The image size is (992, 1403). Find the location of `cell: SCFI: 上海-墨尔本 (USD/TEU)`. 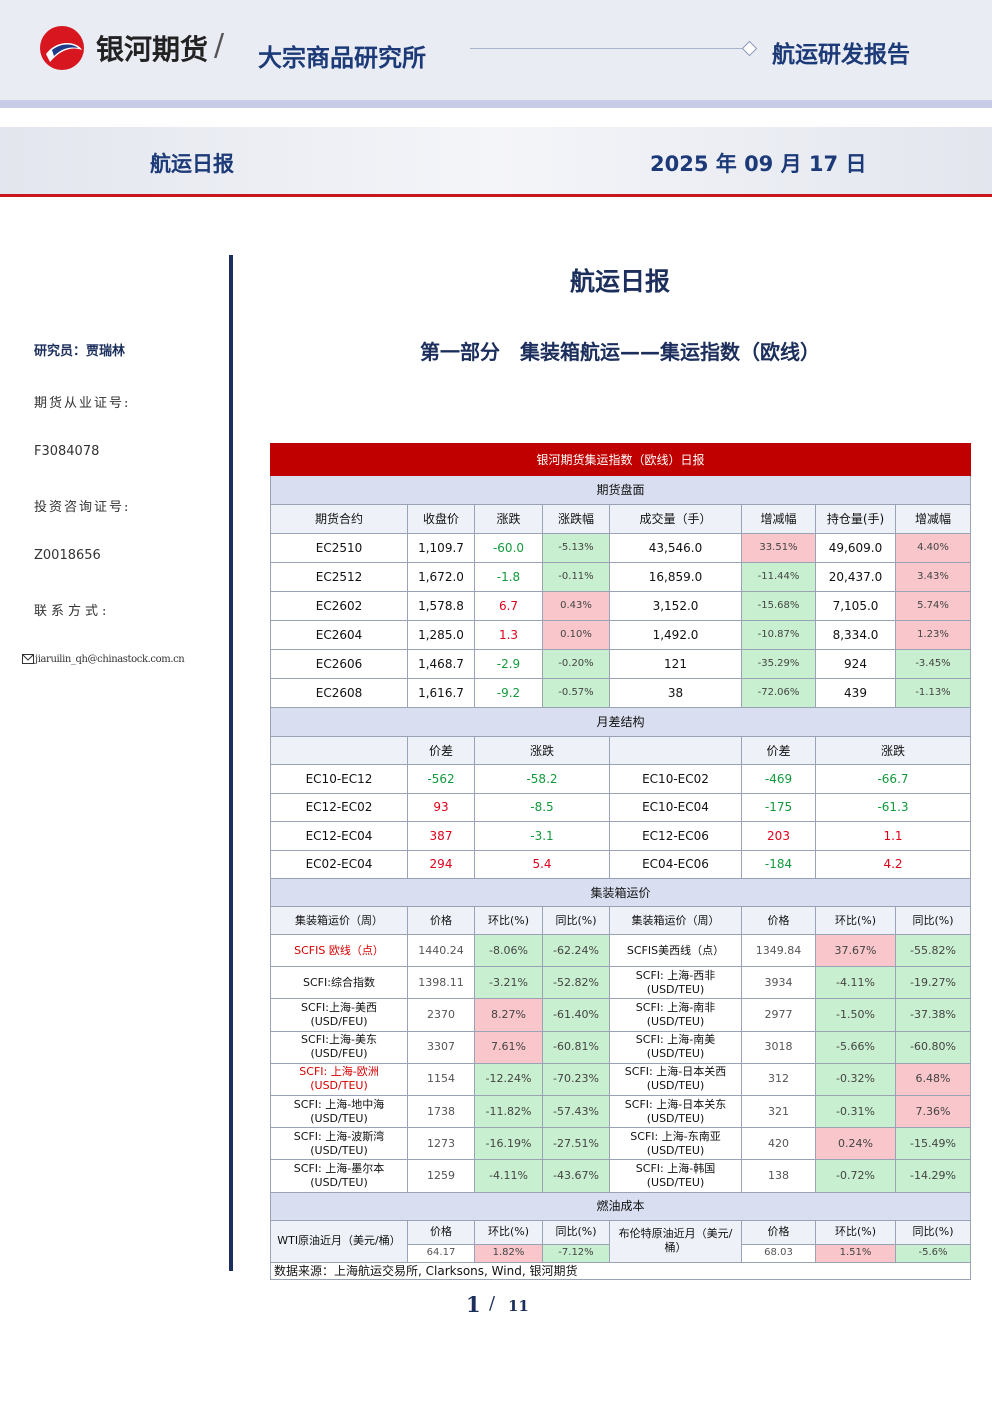

cell: SCFI: 上海-墨尔本 (USD/TEU) is located at coordinates (339, 1176).